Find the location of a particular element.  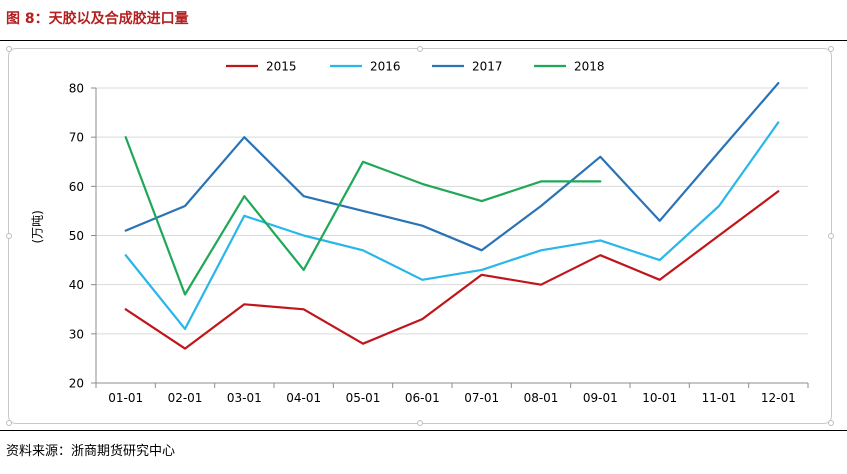

y-tick-label-20: 20 is located at coordinates (76, 384).